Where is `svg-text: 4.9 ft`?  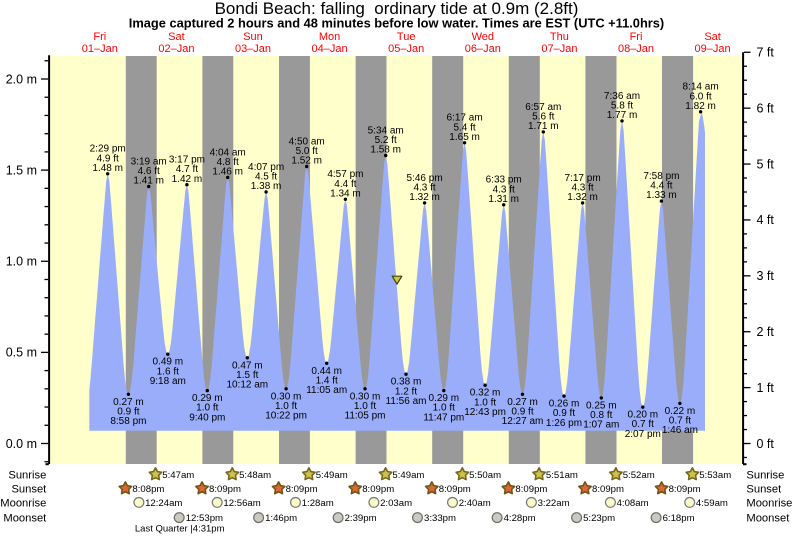
svg-text: 4.9 ft is located at coordinates (108, 158).